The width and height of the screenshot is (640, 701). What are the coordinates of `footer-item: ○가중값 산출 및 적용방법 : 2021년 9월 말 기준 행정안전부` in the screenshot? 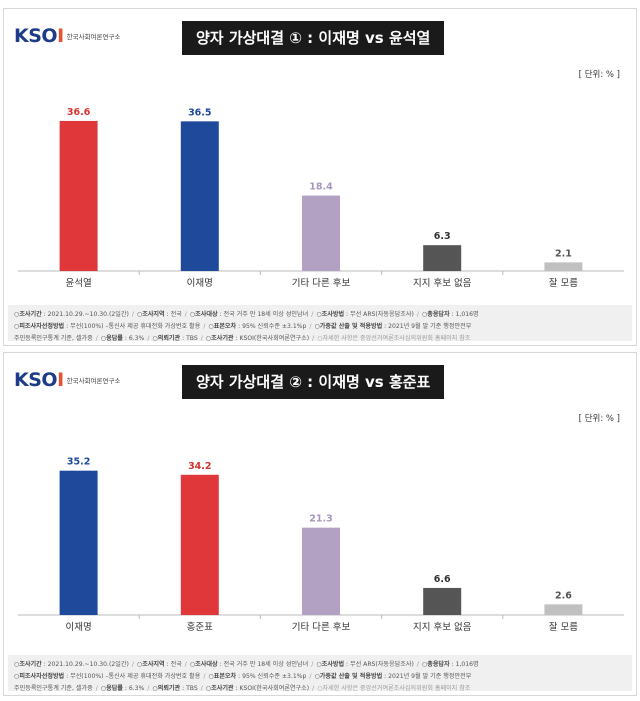 It's located at (393, 326).